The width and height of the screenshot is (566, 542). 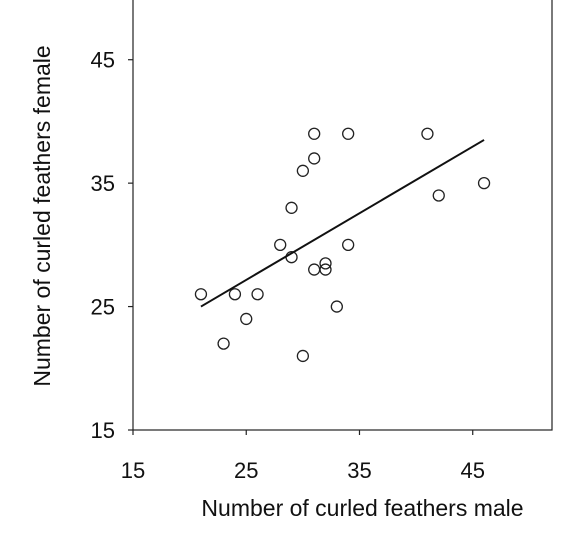 What do you see at coordinates (42, 215) in the screenshot?
I see `y-axis-title: Number of curled feathers female` at bounding box center [42, 215].